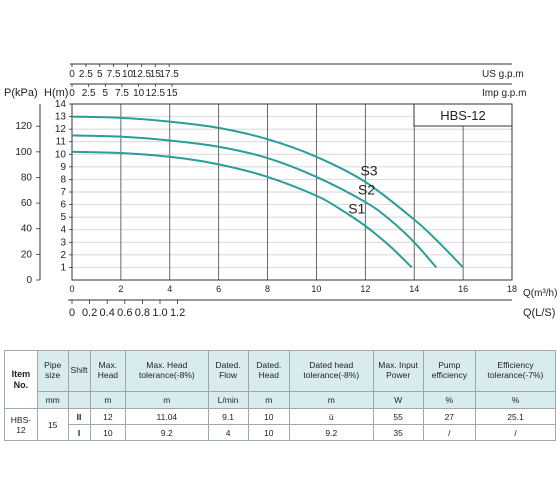 The image size is (560, 504). Describe the element at coordinates (63, 242) in the screenshot. I see `head-tick-label: 3` at that location.